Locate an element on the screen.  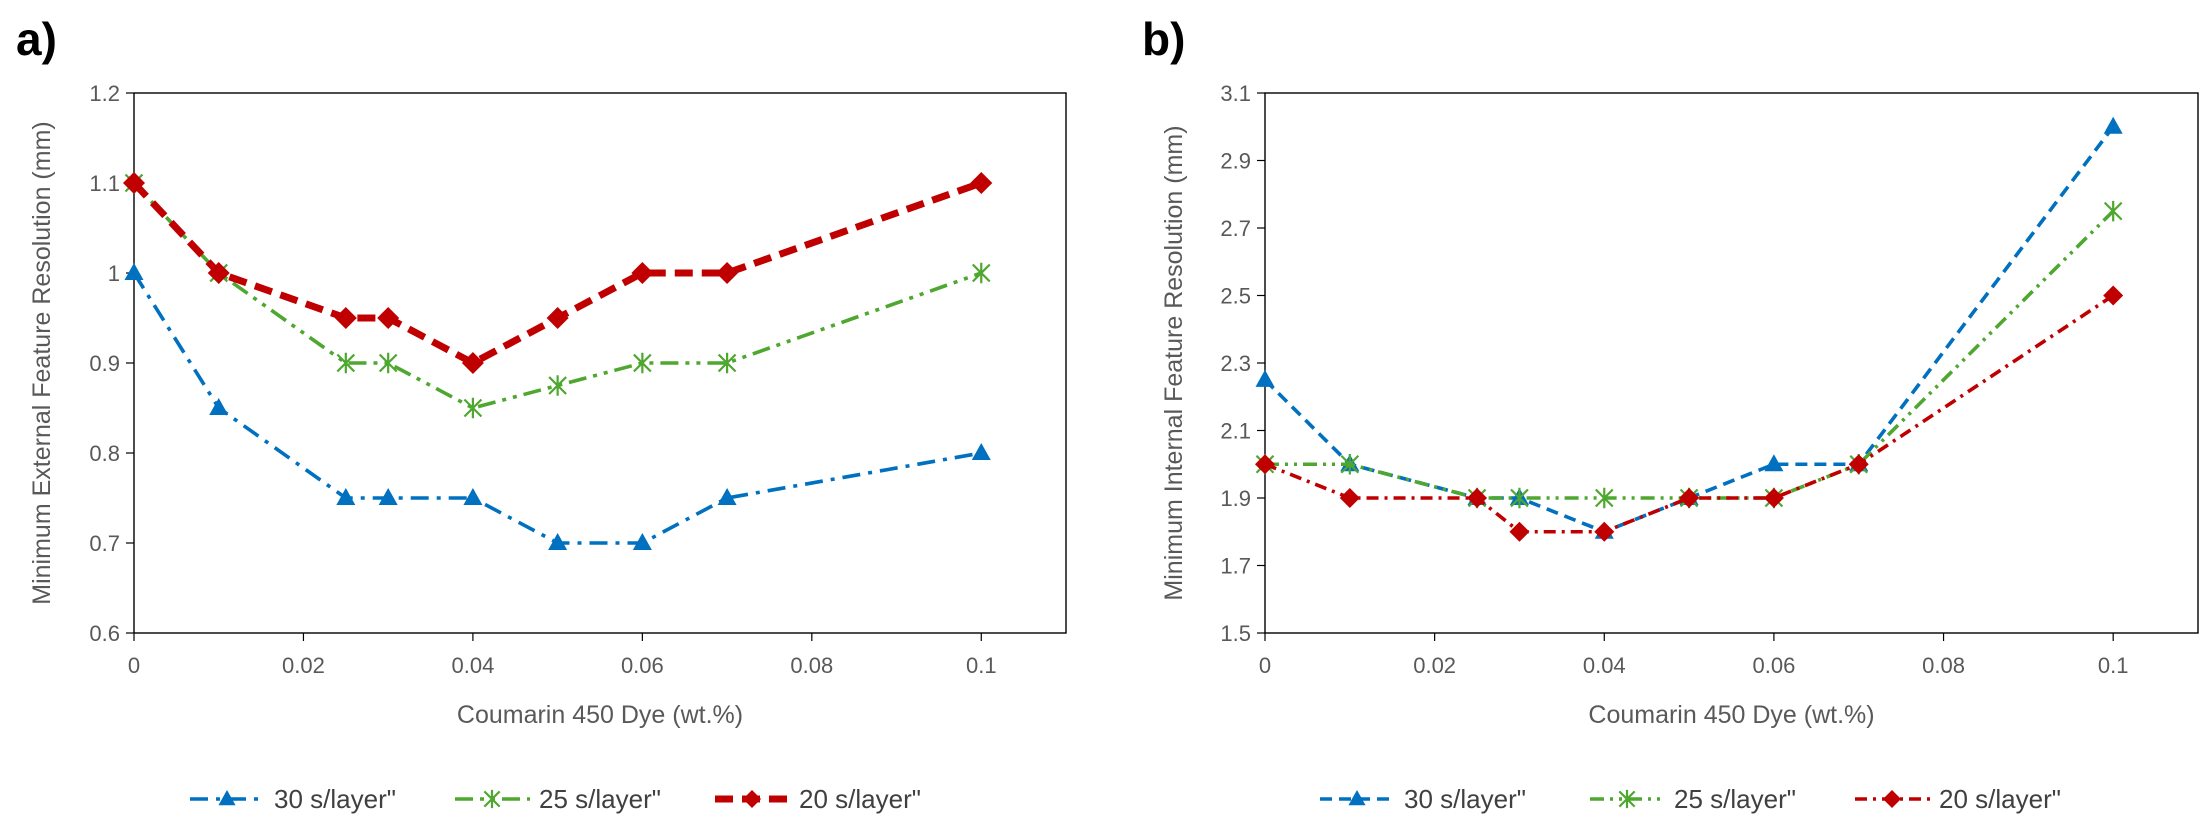
panel-label: b) is located at coordinates (1163, 39).